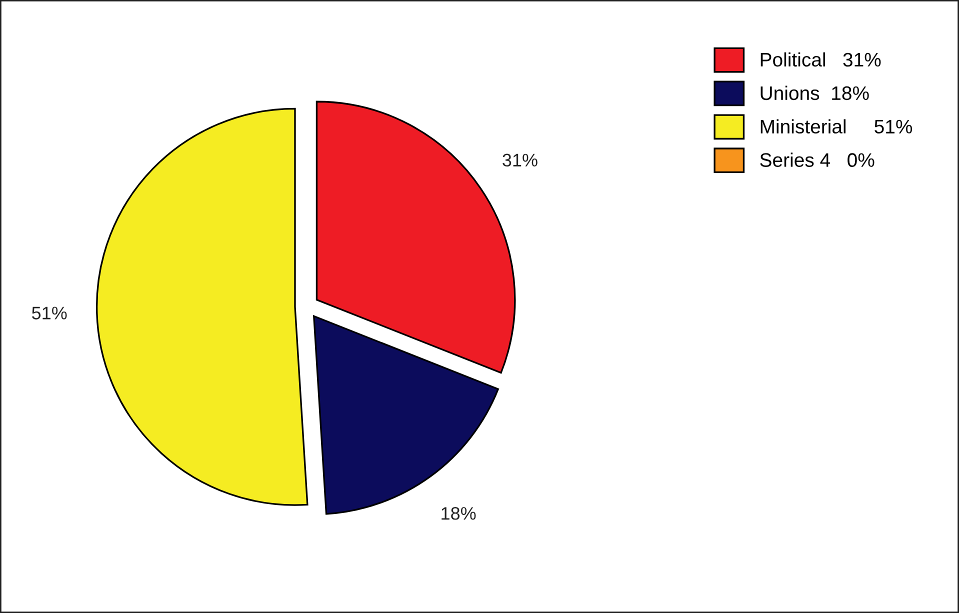 The width and height of the screenshot is (959, 613). What do you see at coordinates (817, 159) in the screenshot?
I see `legend-label: Series 4 0%` at bounding box center [817, 159].